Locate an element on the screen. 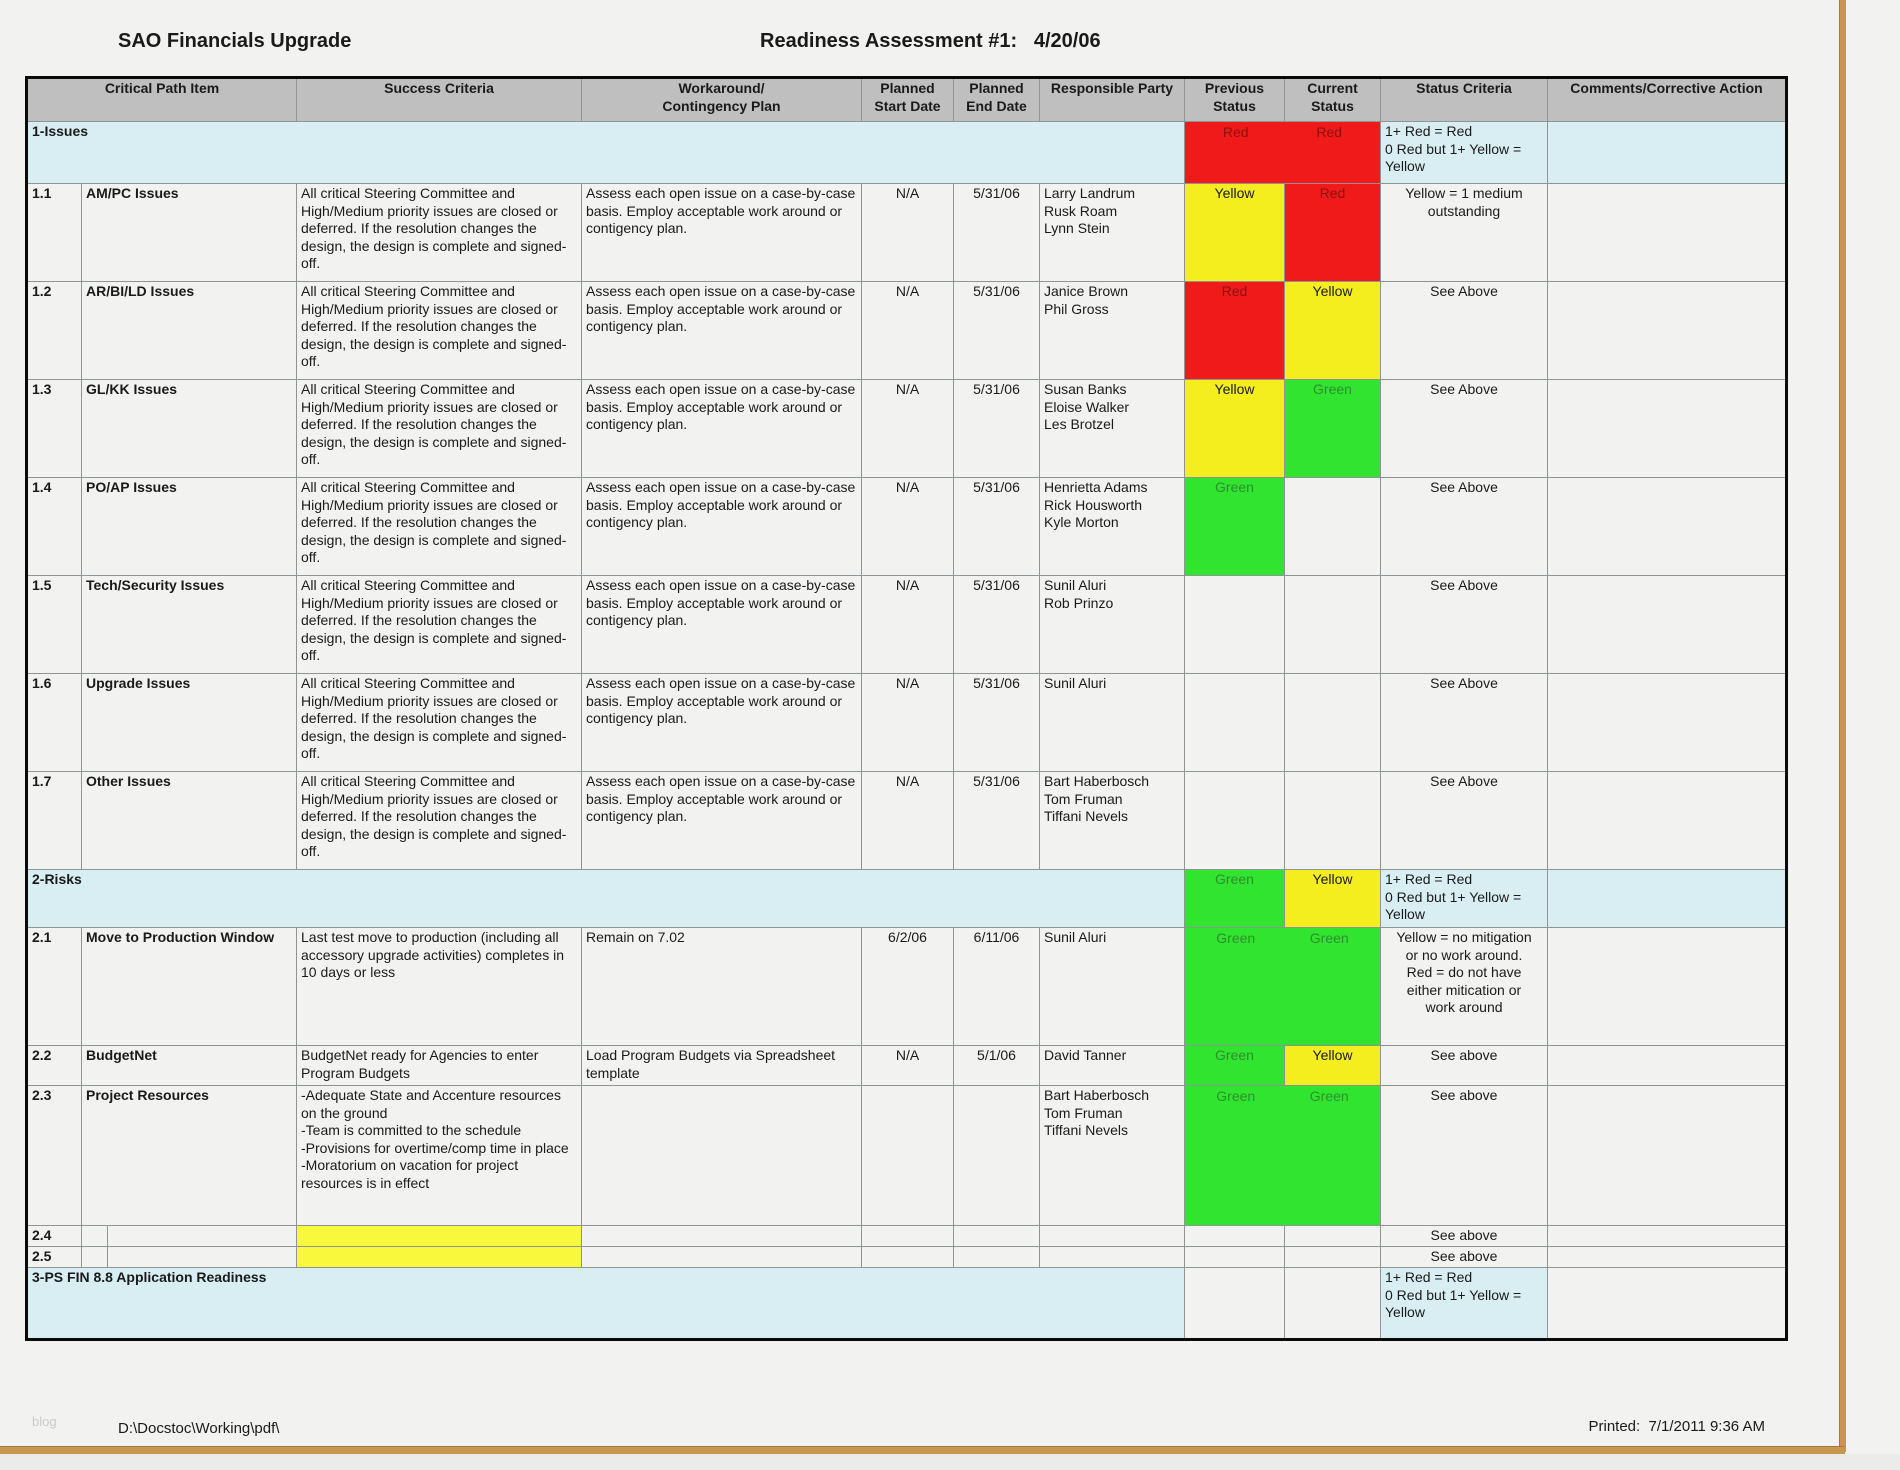 The image size is (1900, 1470). status-curr-1.2: Yellow is located at coordinates (1332, 330).